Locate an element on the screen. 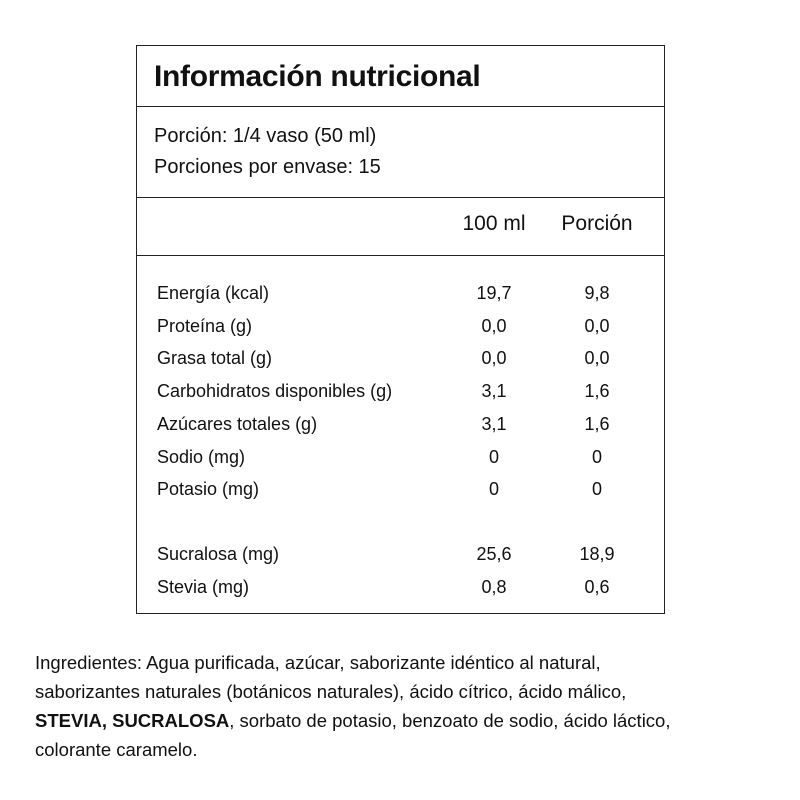  nutrient-value: 18,9 is located at coordinates (597, 553).